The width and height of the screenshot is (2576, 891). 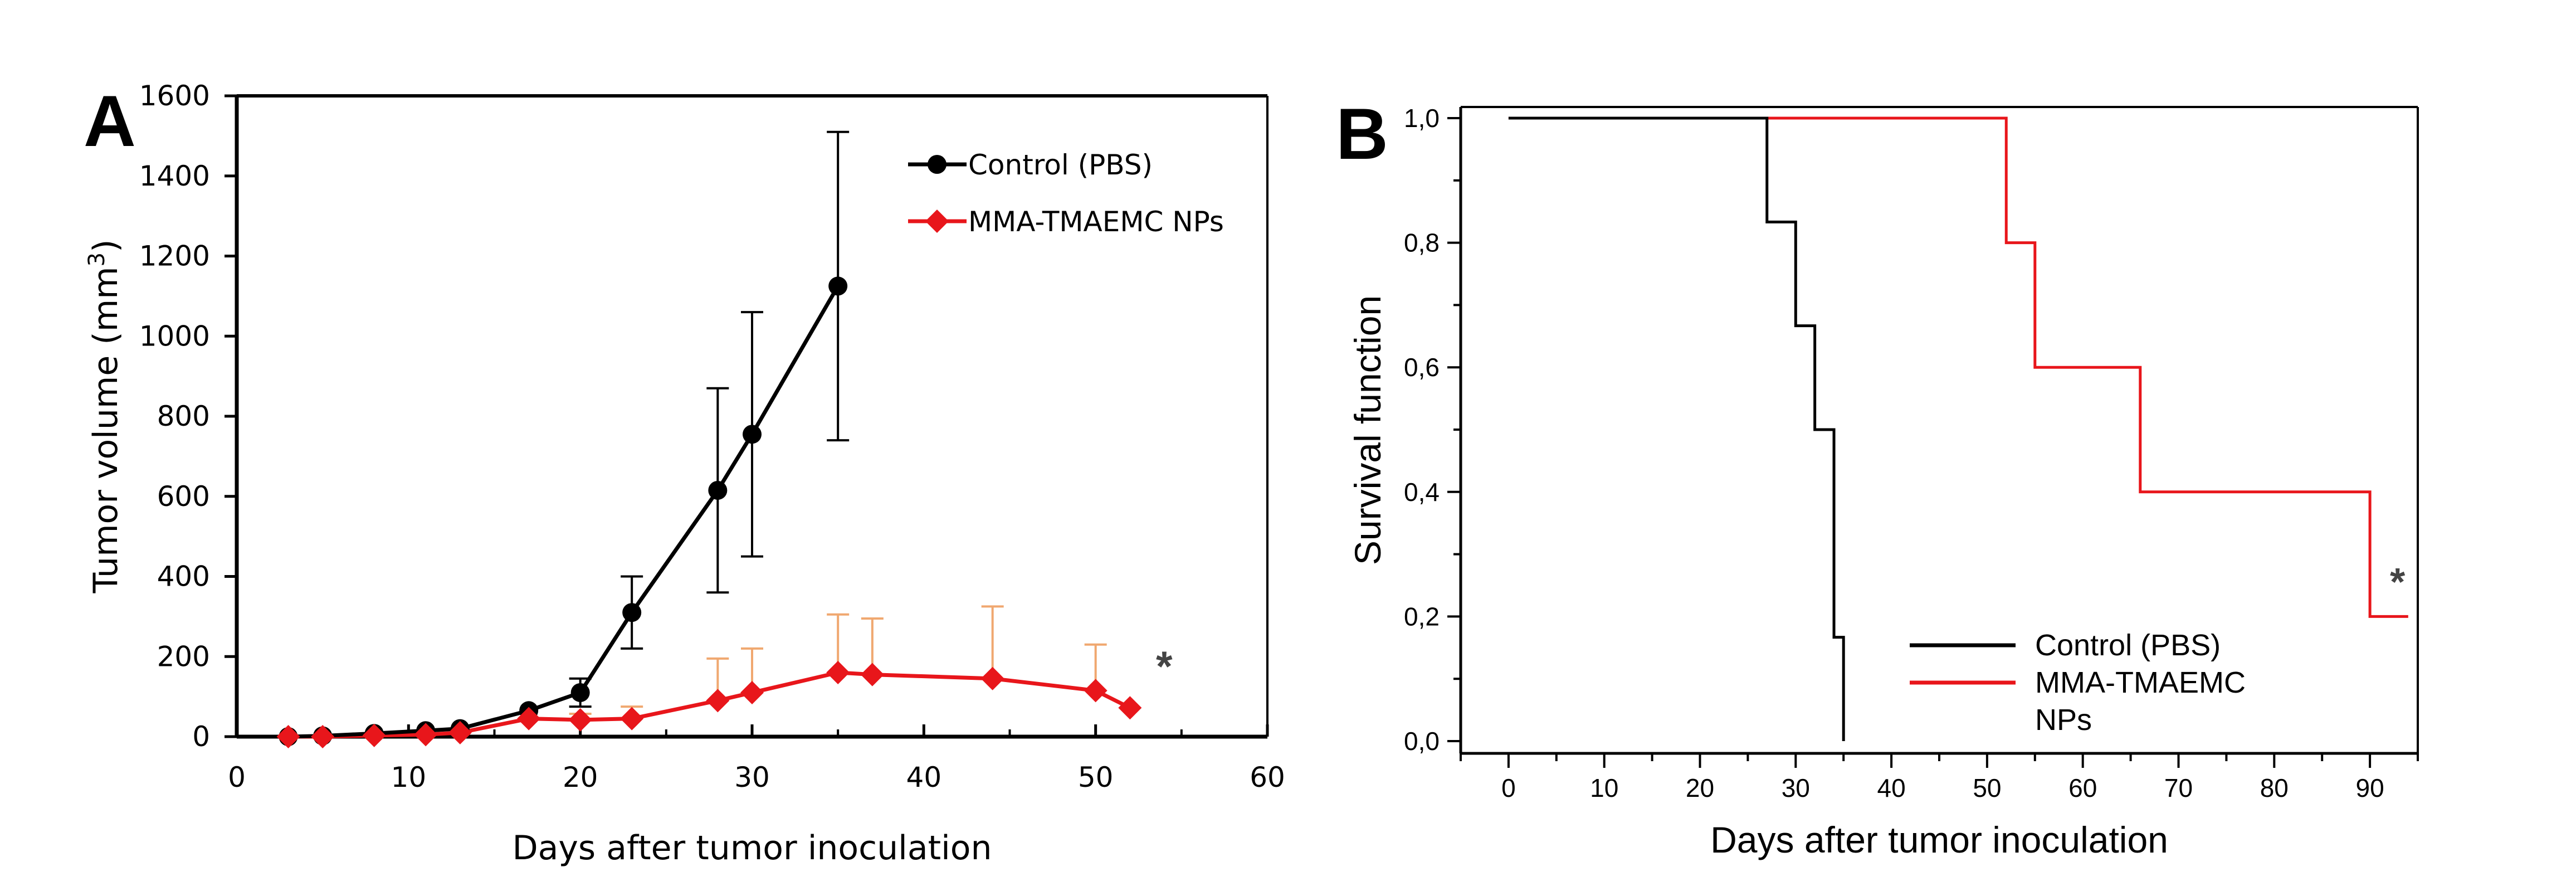 What do you see at coordinates (1362, 133) in the screenshot?
I see `panel-label-b: B` at bounding box center [1362, 133].